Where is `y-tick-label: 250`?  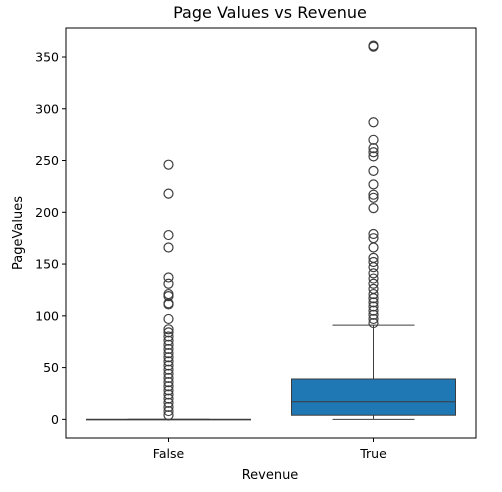 y-tick-label: 250 is located at coordinates (47, 160).